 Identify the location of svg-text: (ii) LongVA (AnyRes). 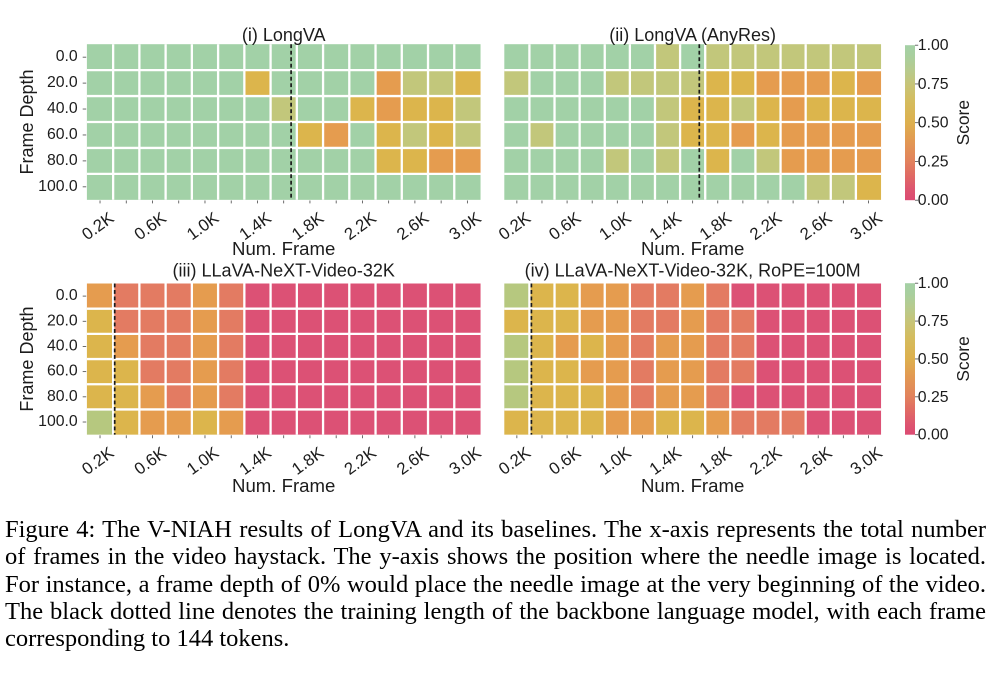
(692, 35).